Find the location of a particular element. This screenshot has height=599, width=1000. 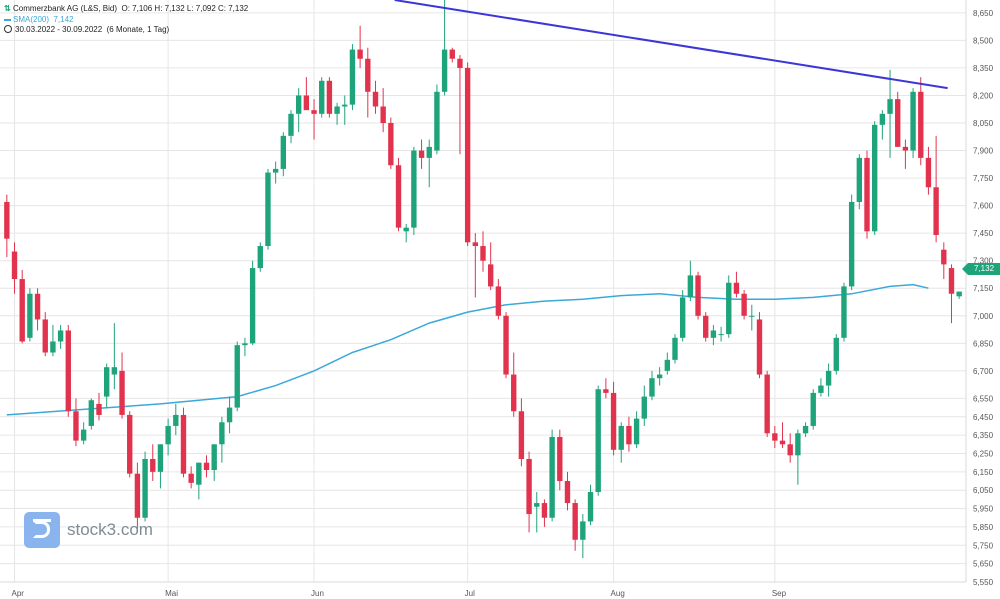

last-price-badge: 7,132 is located at coordinates (981, 269).